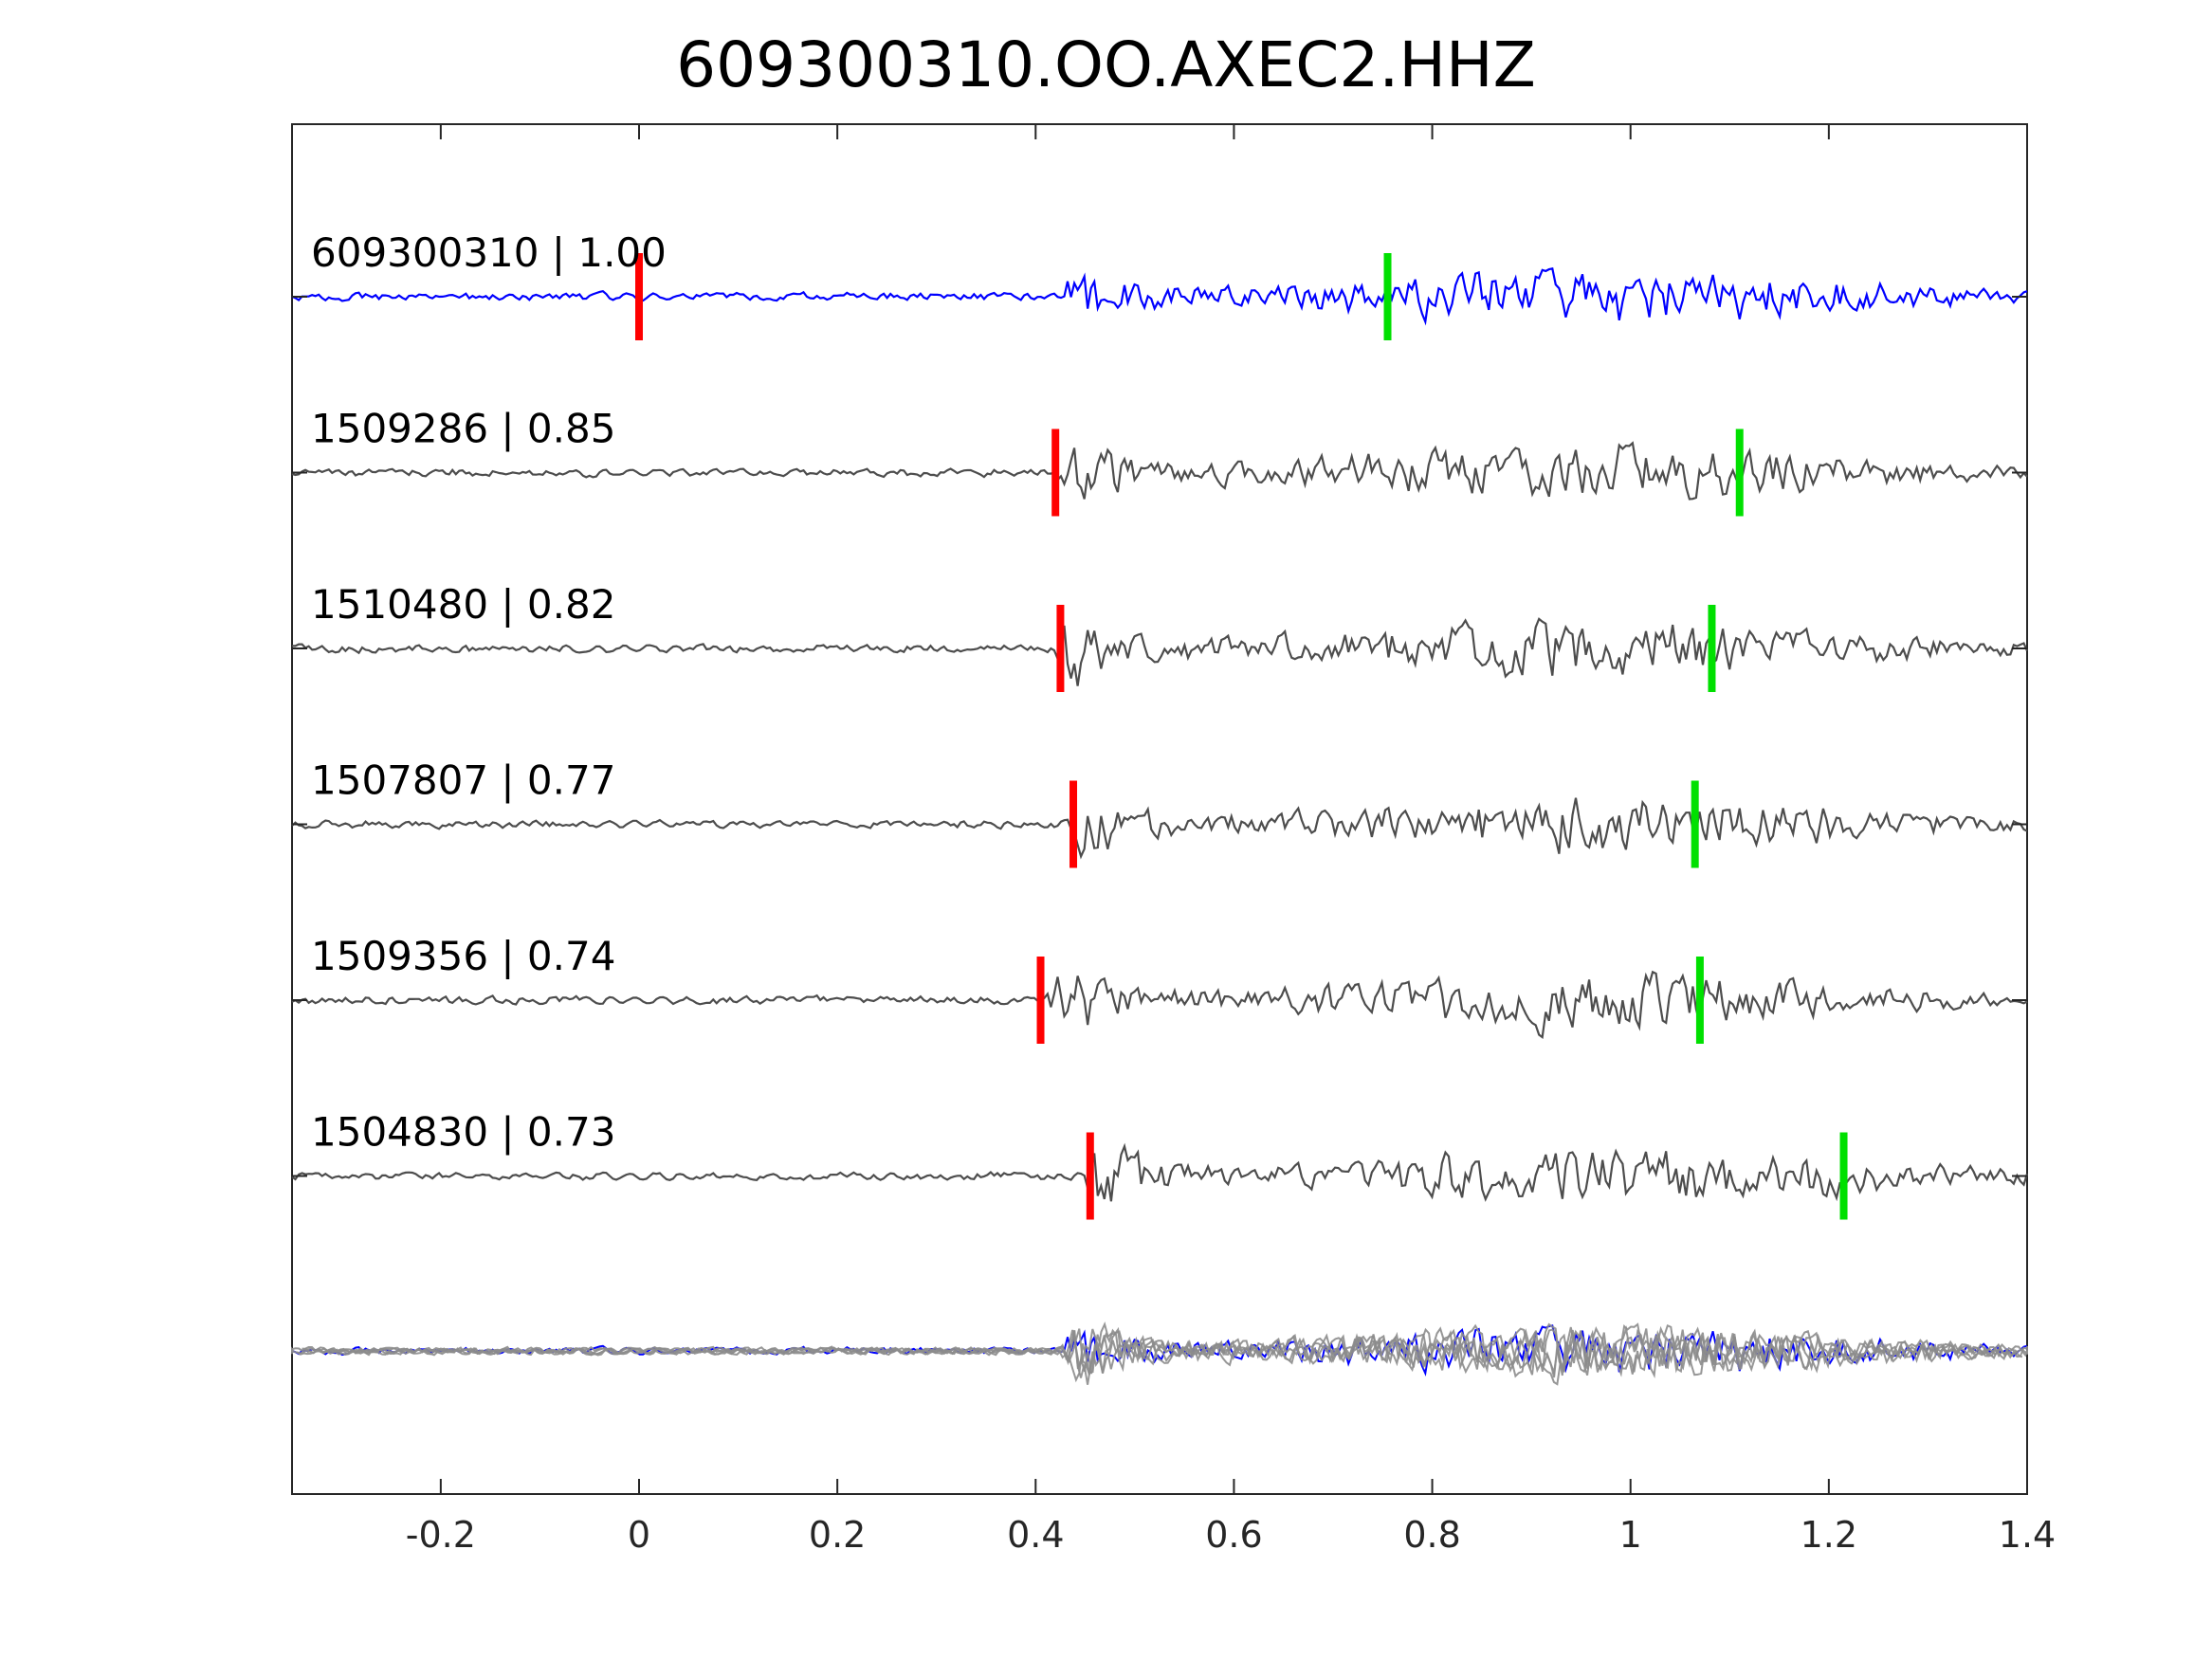 The image size is (2212, 1659). What do you see at coordinates (2027, 1535) in the screenshot?
I see `x-tick-label: 1.4` at bounding box center [2027, 1535].